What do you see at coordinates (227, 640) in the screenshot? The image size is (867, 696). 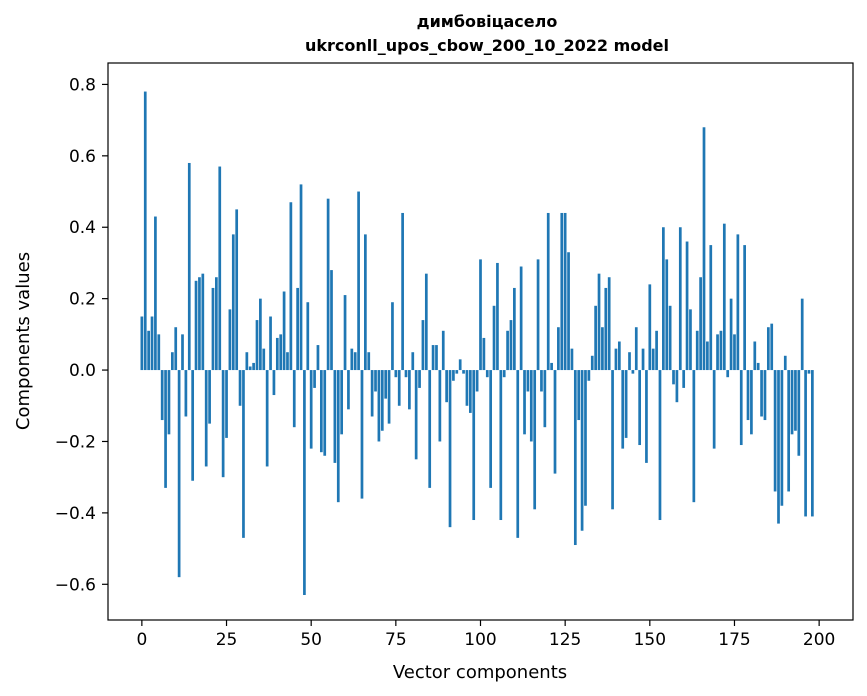 I see `x-tick-label: 25` at bounding box center [227, 640].